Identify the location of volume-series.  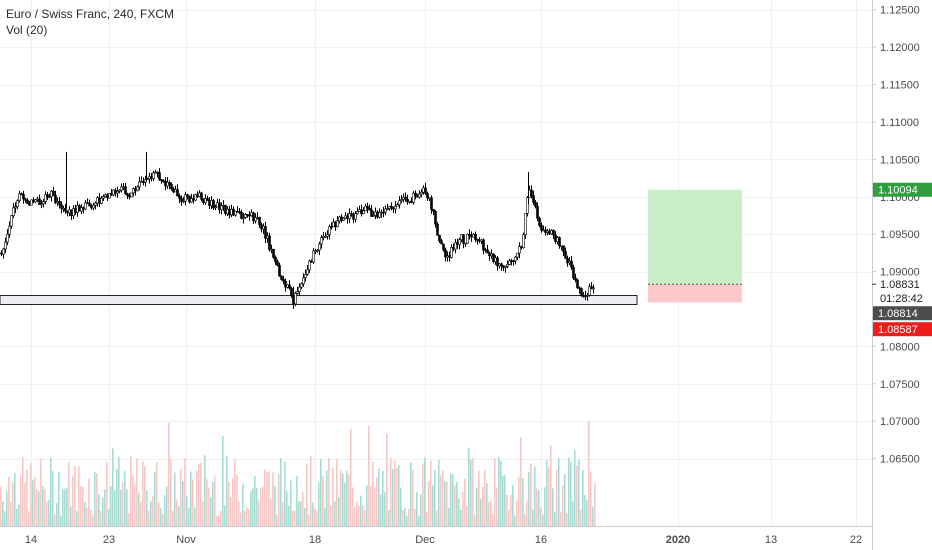
(298, 473).